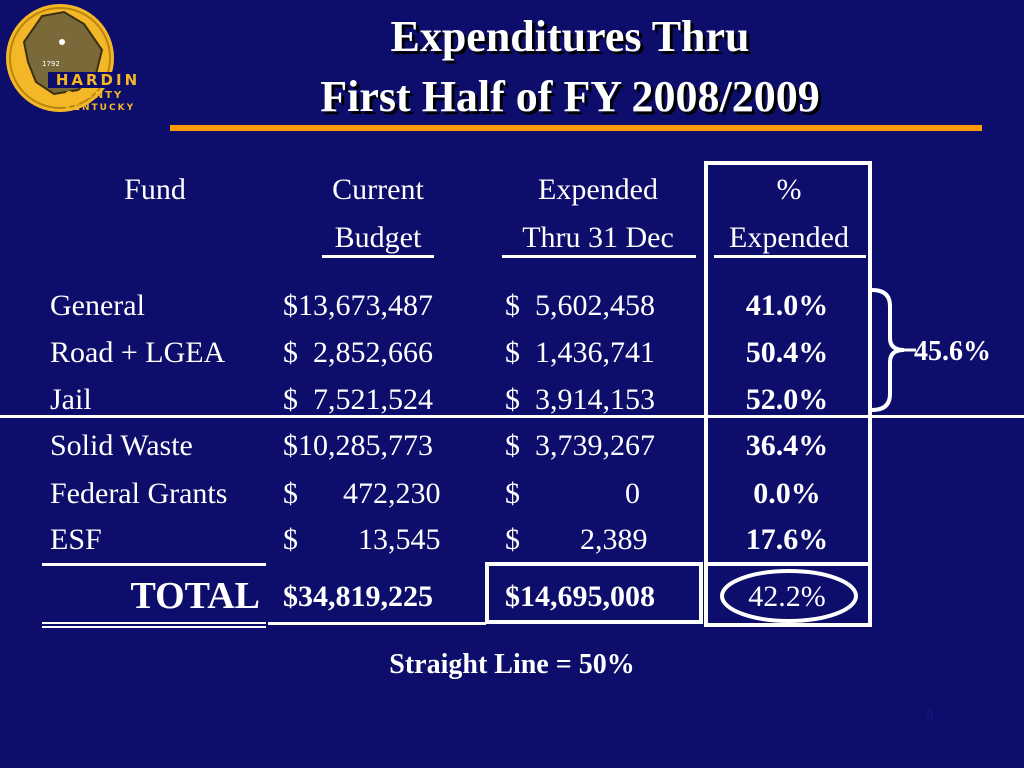 The image size is (1024, 768). I want to click on total-expended-box, so click(594, 593).